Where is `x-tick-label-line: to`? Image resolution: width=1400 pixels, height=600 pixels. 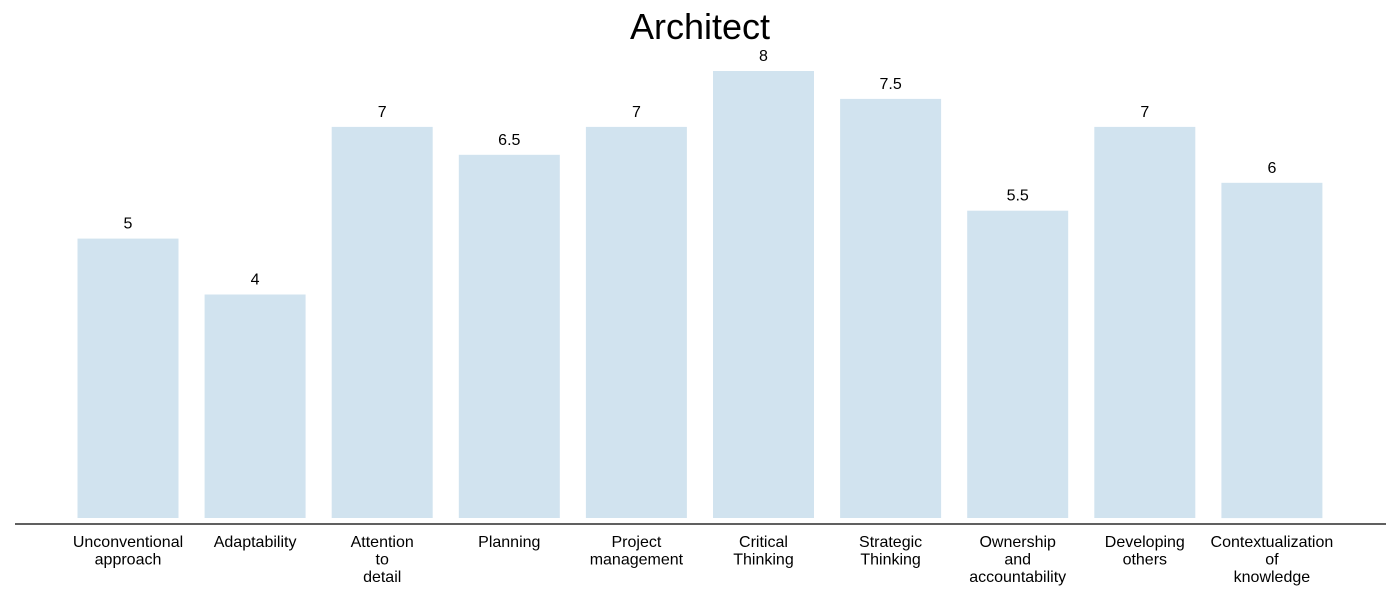 x-tick-label-line: to is located at coordinates (382, 560).